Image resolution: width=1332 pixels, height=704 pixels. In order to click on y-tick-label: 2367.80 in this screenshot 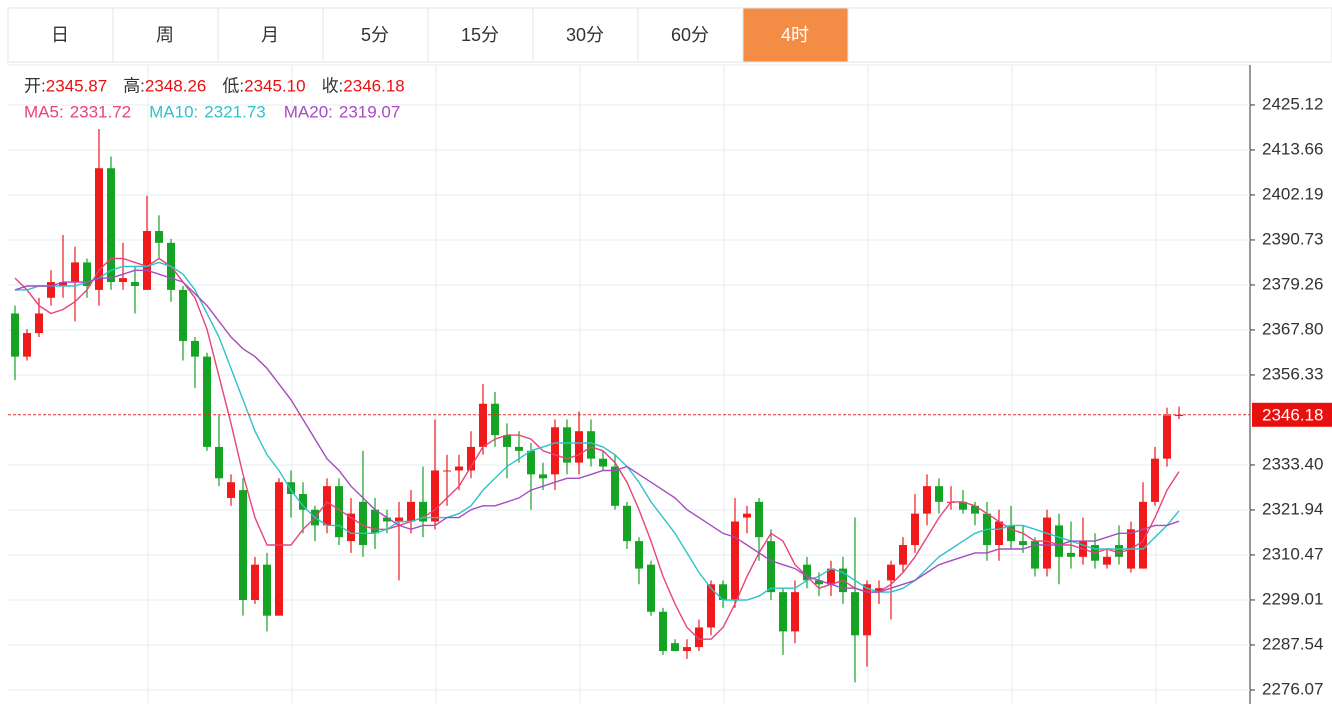, I will do `click(1292, 328)`.